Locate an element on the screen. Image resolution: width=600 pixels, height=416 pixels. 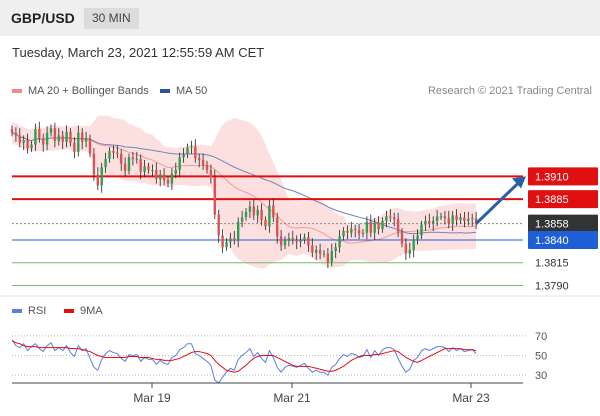
level-label-2: 1.3858 is located at coordinates (552, 225).